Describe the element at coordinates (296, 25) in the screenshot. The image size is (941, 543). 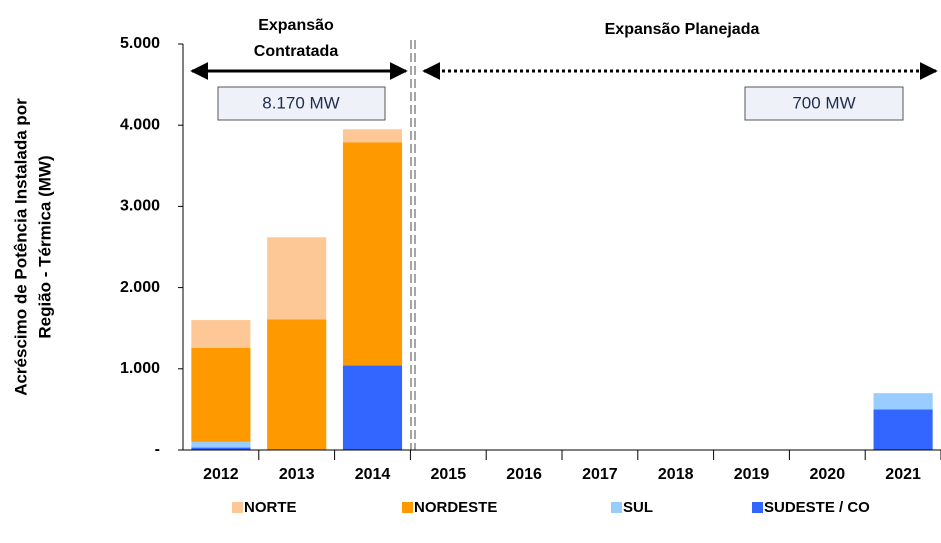
I see `annotation: Expansão` at that location.